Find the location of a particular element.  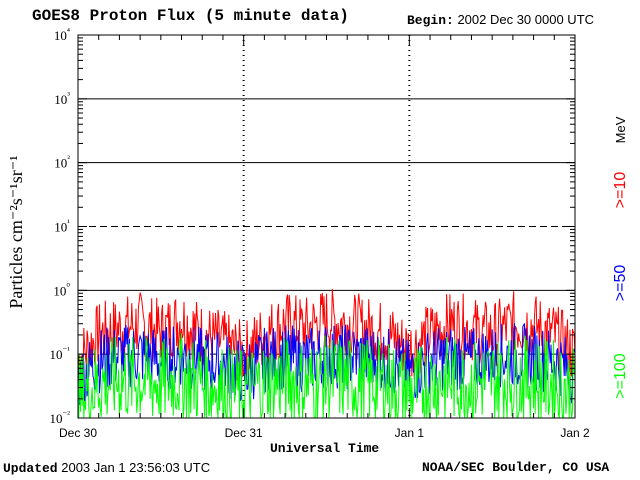

y-axis-label: Particles cm⁻²s⁻¹sr⁻¹ is located at coordinates (16, 231).